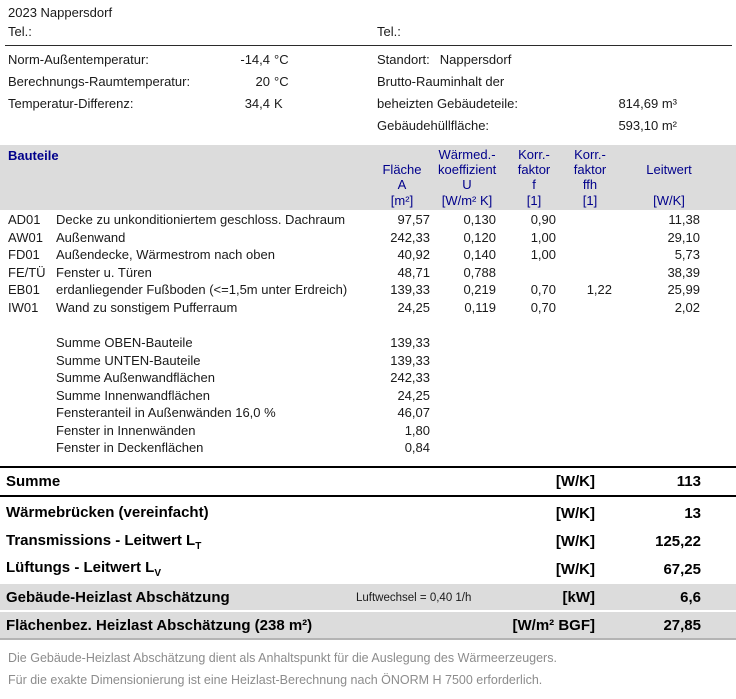 This screenshot has width=736, height=699. I want to click on summary-value: 139,33, so click(410, 360).